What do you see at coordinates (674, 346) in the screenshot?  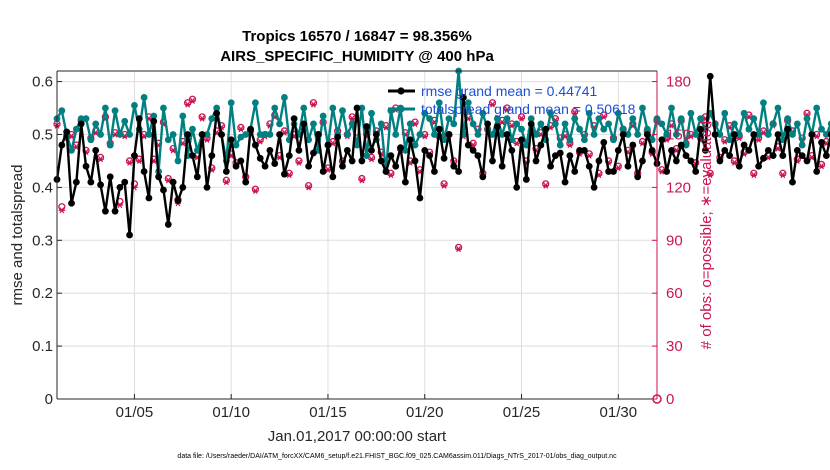 I see `y-right-tick-label: 30` at bounding box center [674, 346].